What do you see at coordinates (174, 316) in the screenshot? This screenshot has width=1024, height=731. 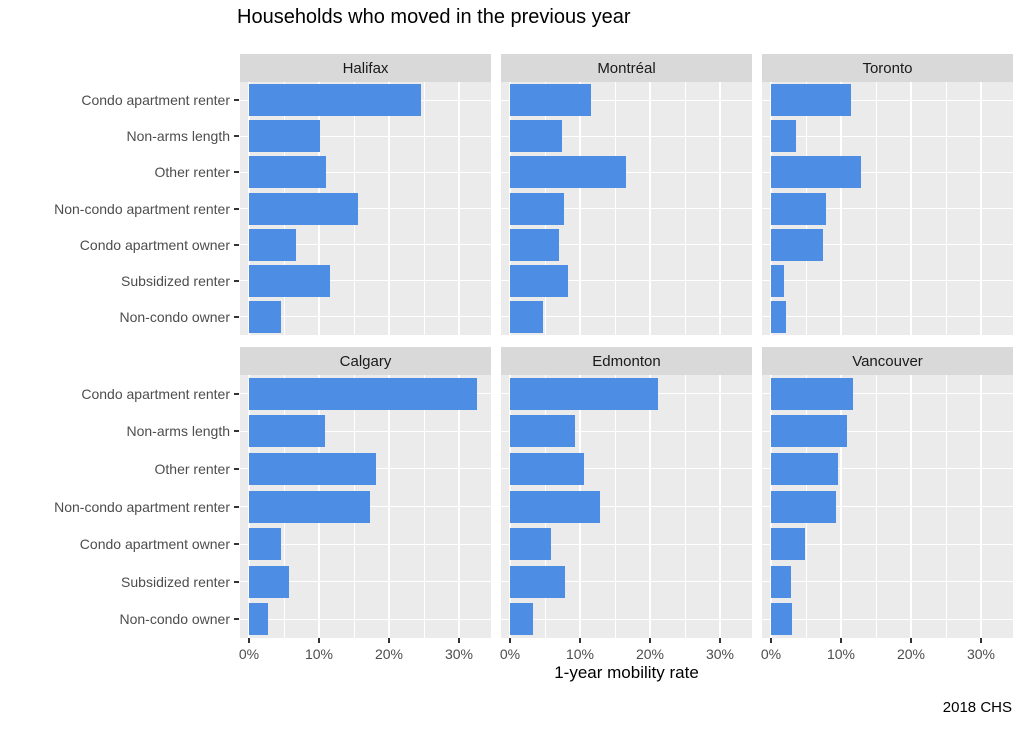 I see `y-axis-label: Non-condo owner` at bounding box center [174, 316].